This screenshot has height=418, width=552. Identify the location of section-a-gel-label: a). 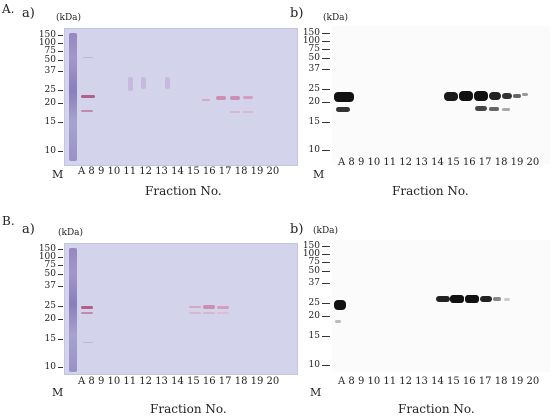
(28, 13).